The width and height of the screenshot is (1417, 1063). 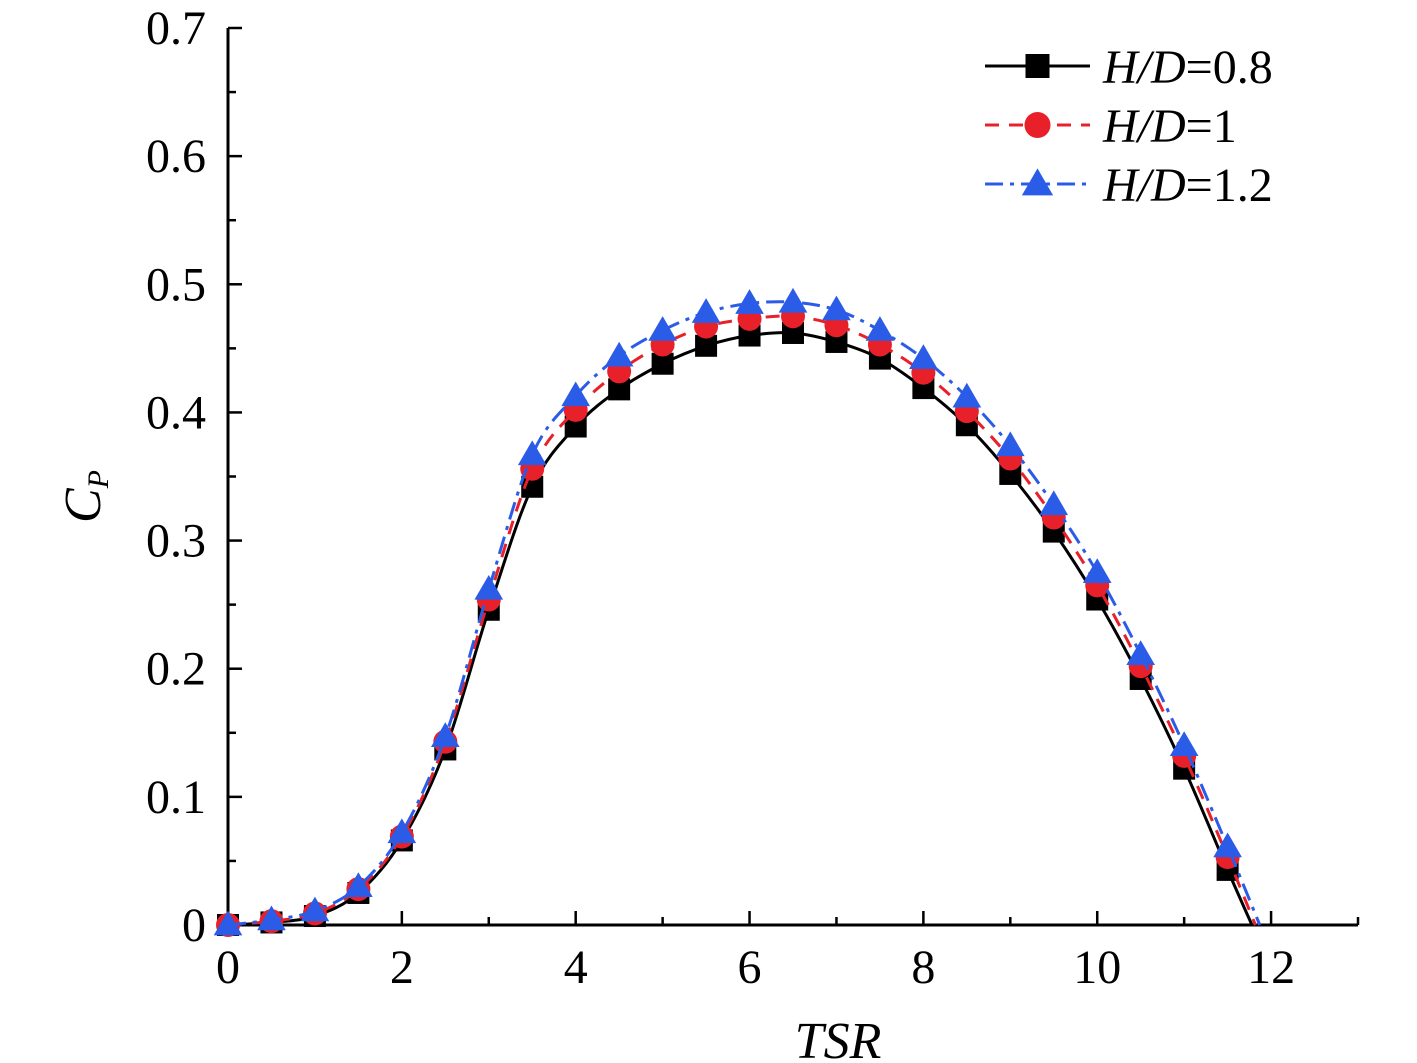 I want to click on legend-item: H/D=1.2, so click(x=1129, y=185).